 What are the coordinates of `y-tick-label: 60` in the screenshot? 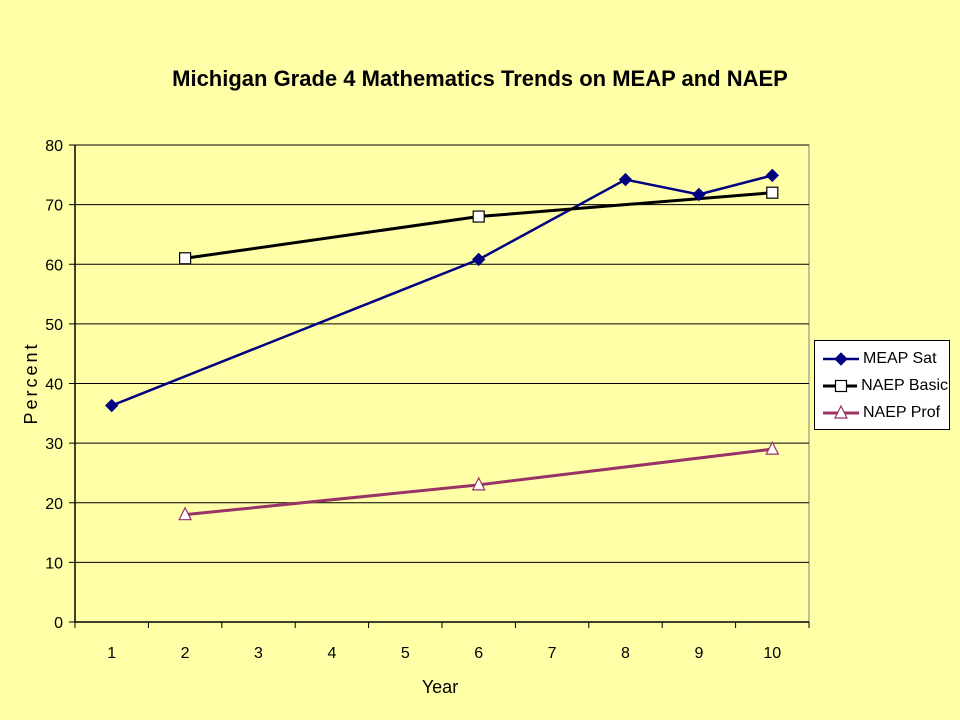 It's located at (54, 265).